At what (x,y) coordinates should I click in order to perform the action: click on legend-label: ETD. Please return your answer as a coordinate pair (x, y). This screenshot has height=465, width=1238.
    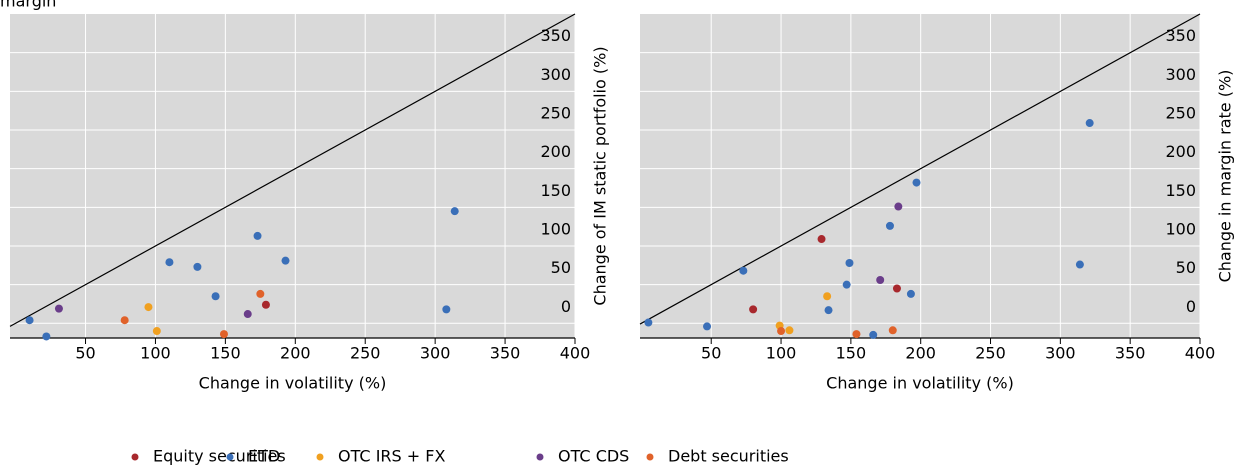
    Looking at the image, I should click on (264, 456).